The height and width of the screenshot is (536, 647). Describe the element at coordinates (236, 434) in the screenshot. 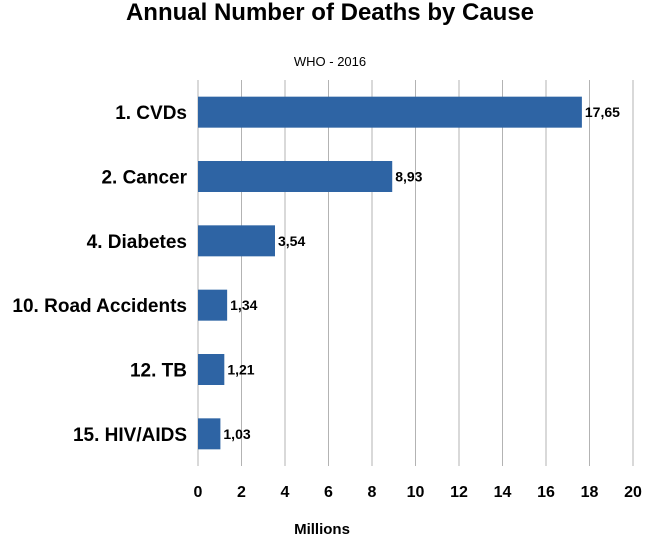

I see `data-label: 1,03` at that location.